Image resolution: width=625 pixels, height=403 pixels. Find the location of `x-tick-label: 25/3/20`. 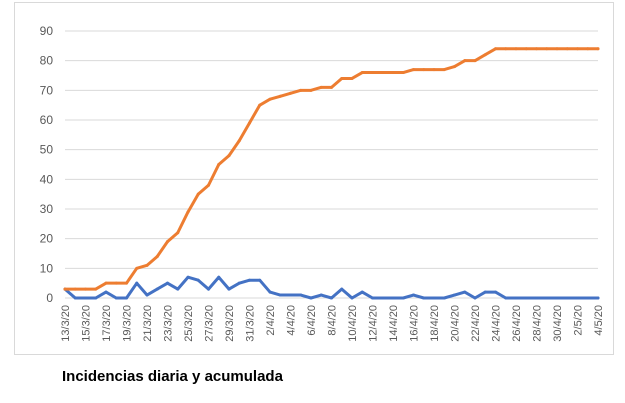

x-tick-label: 25/3/20 is located at coordinates (189, 323).